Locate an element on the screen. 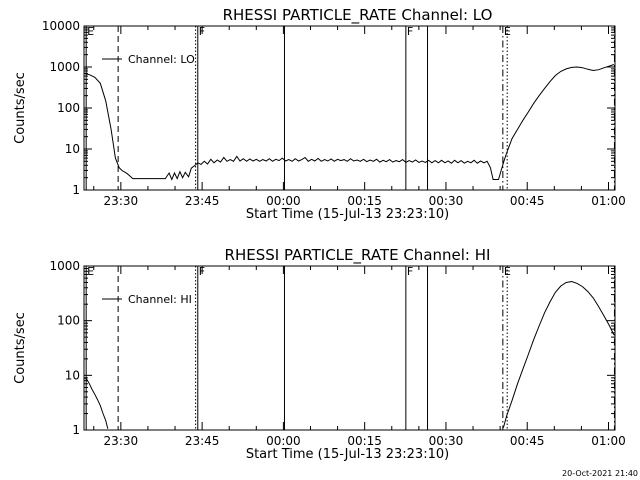 The height and width of the screenshot is (480, 640). chart-title: RHESSI PARTICLE_RATE Channel: HI is located at coordinates (358, 255).